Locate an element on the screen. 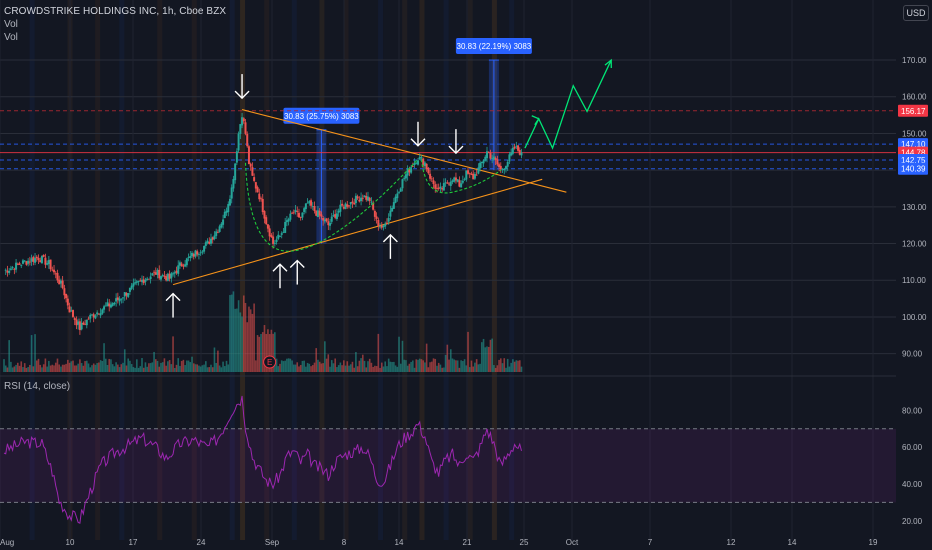 This screenshot has width=932, height=550. time-tick-label: 25 is located at coordinates (524, 542).